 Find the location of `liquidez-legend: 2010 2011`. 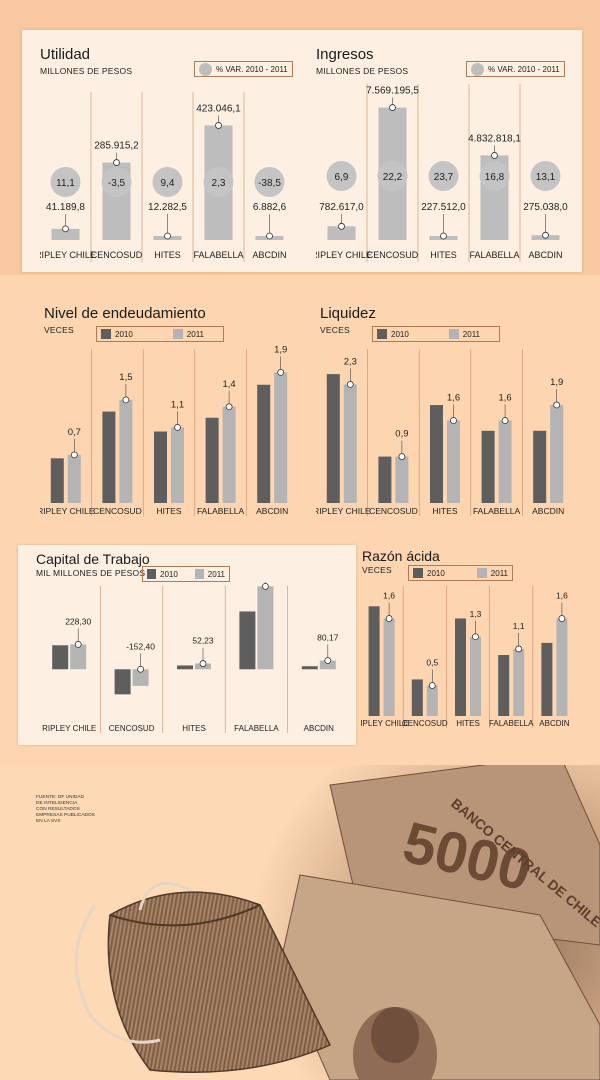

liquidez-legend: 2010 2011 is located at coordinates (436, 334).